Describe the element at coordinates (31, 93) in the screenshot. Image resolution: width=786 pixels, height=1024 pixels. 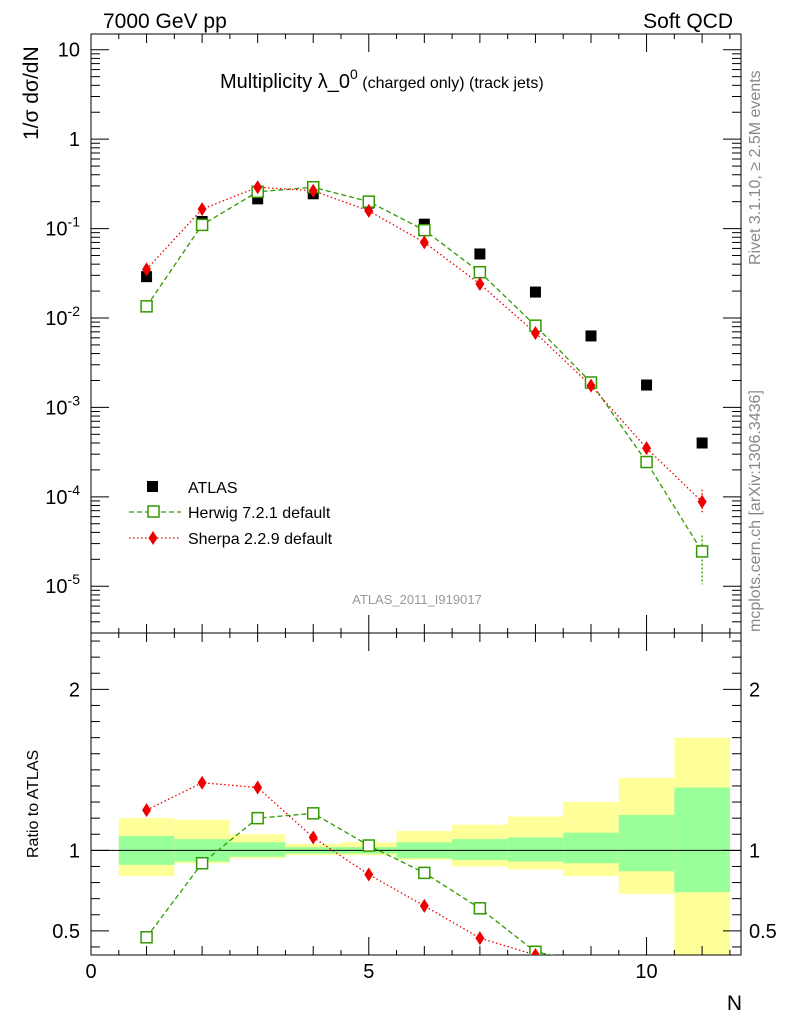
I see `main-y-axis-label: 1/σ dσ/dN` at that location.